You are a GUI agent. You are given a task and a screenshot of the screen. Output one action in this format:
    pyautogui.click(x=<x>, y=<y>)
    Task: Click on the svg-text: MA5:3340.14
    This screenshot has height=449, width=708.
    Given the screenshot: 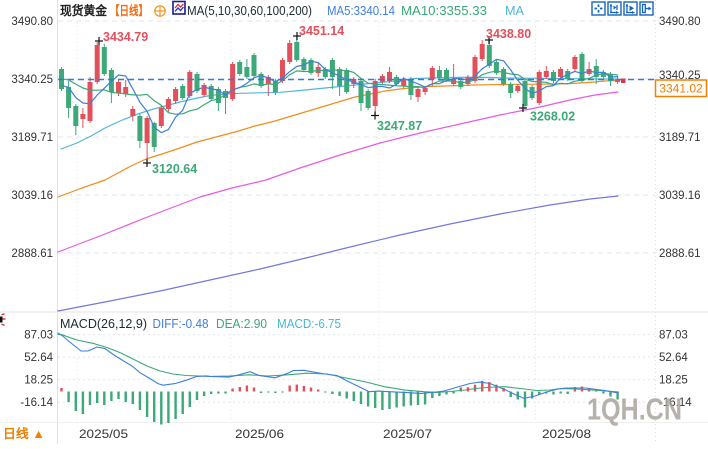 What is the action you would take?
    pyautogui.click(x=361, y=11)
    